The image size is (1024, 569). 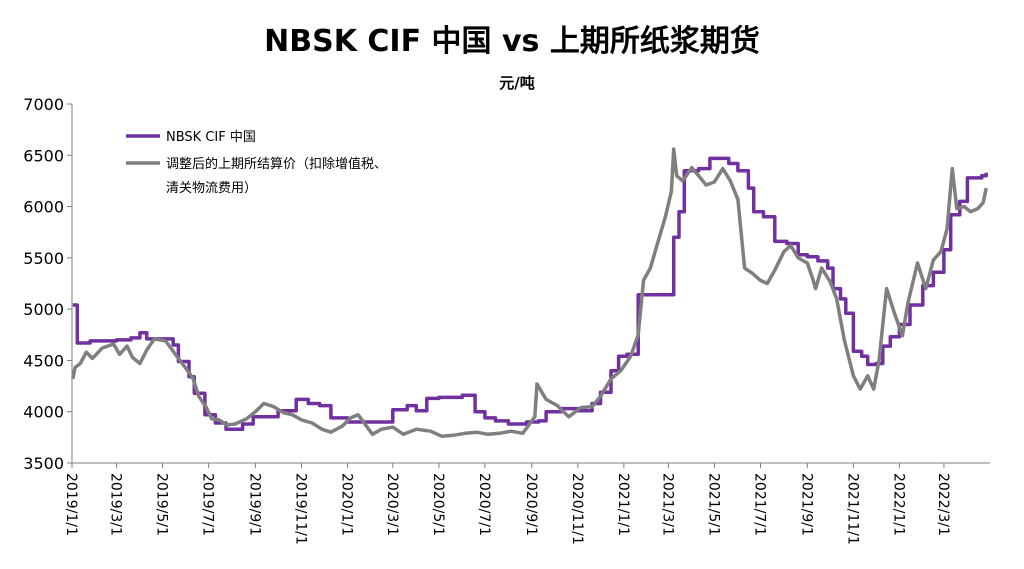 I want to click on x-tick-label: 2021/11/1, so click(x=852, y=509).